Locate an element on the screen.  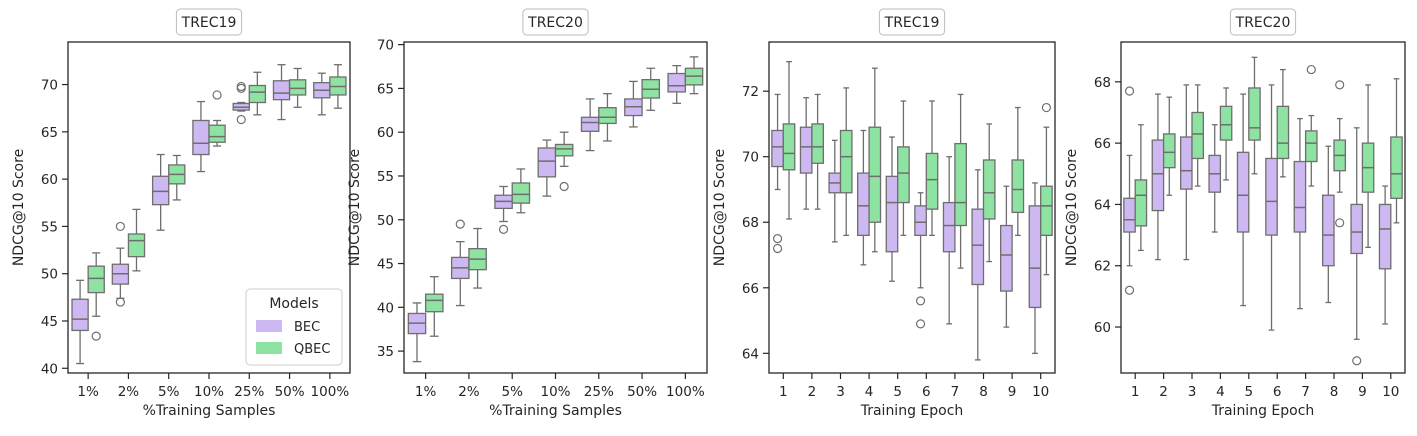
box-bec-50% is located at coordinates (633, 104).